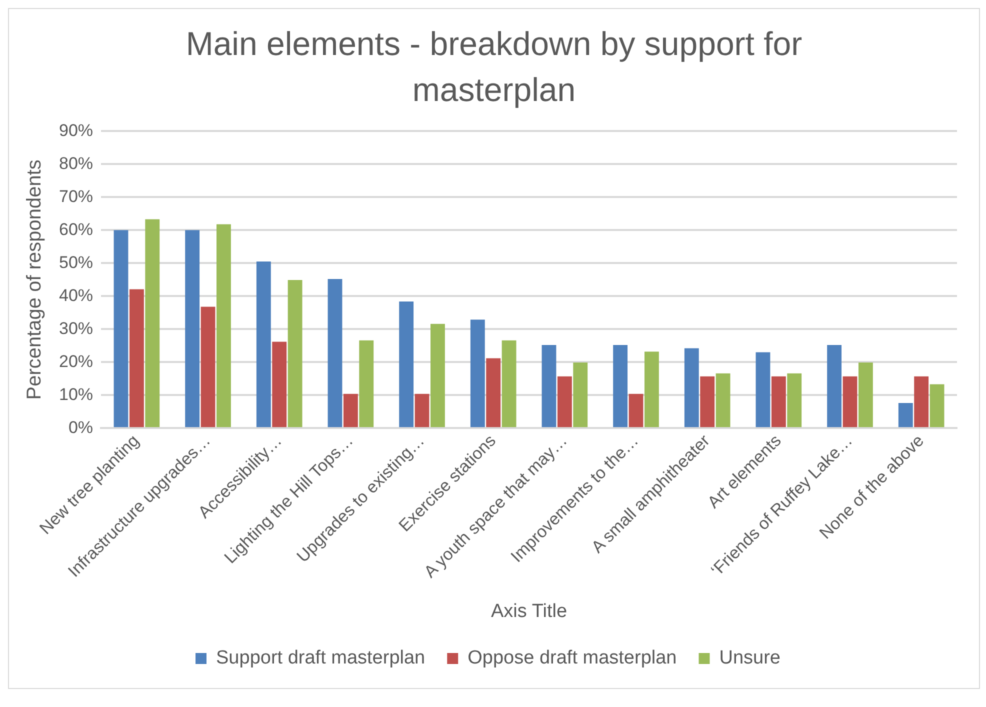 The height and width of the screenshot is (707, 986). I want to click on y-tick-label: 40%, so click(76, 295).